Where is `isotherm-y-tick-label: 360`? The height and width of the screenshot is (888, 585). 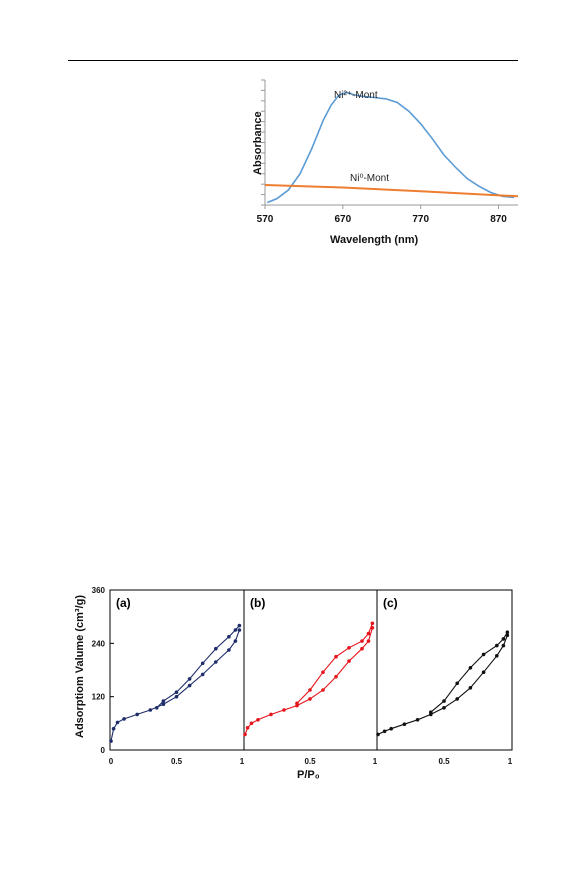 isotherm-y-tick-label: 360 is located at coordinates (99, 590).